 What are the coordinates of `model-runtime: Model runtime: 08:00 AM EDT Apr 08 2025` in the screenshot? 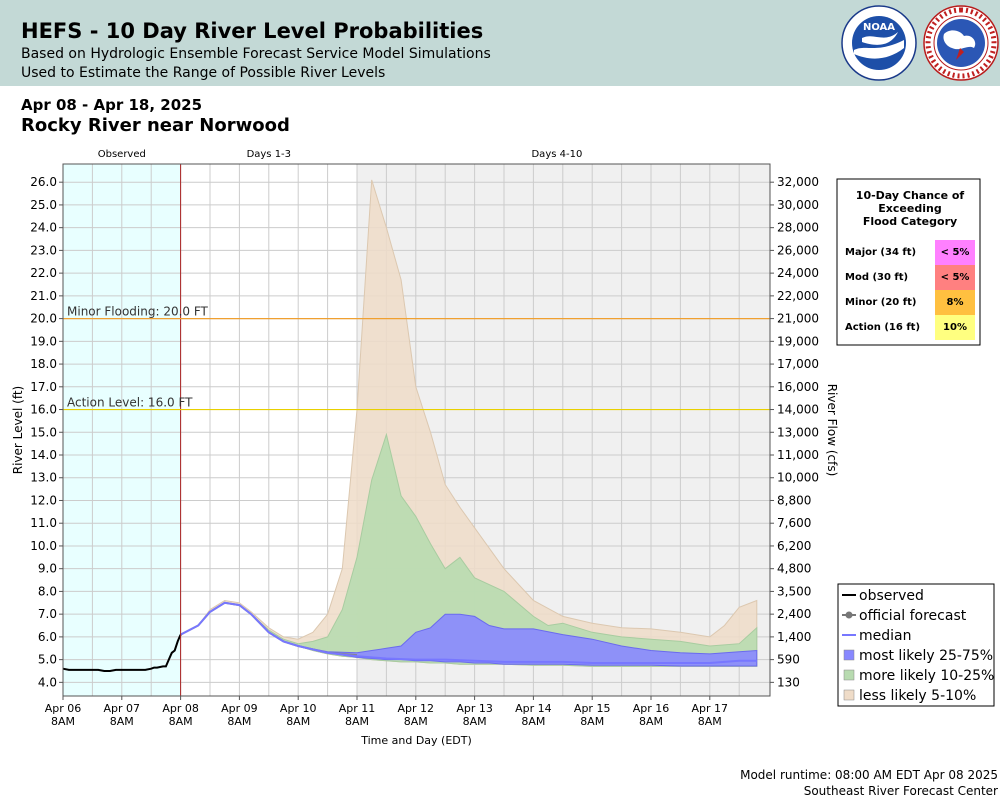 It's located at (869, 775).